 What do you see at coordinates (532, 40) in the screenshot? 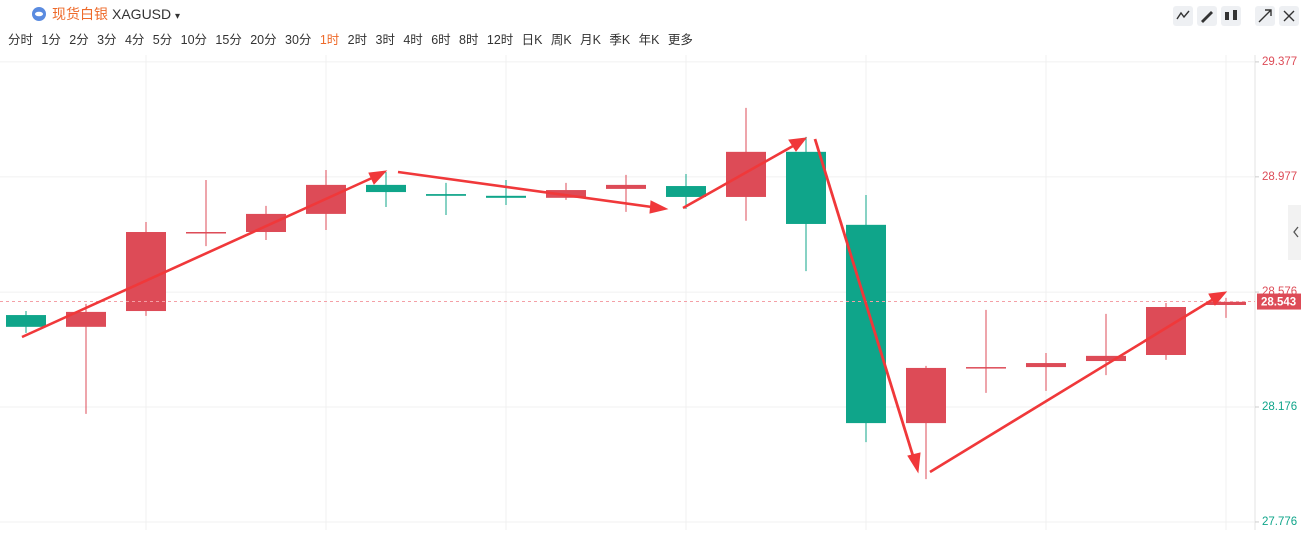
I see `timeframe: 日K` at bounding box center [532, 40].